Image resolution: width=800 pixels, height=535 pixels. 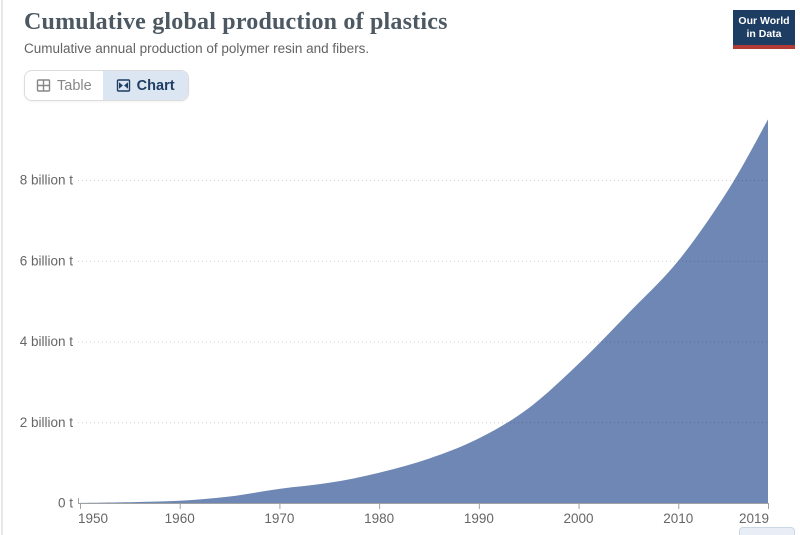 I want to click on x-axis-label-2000: 2000, so click(x=579, y=518).